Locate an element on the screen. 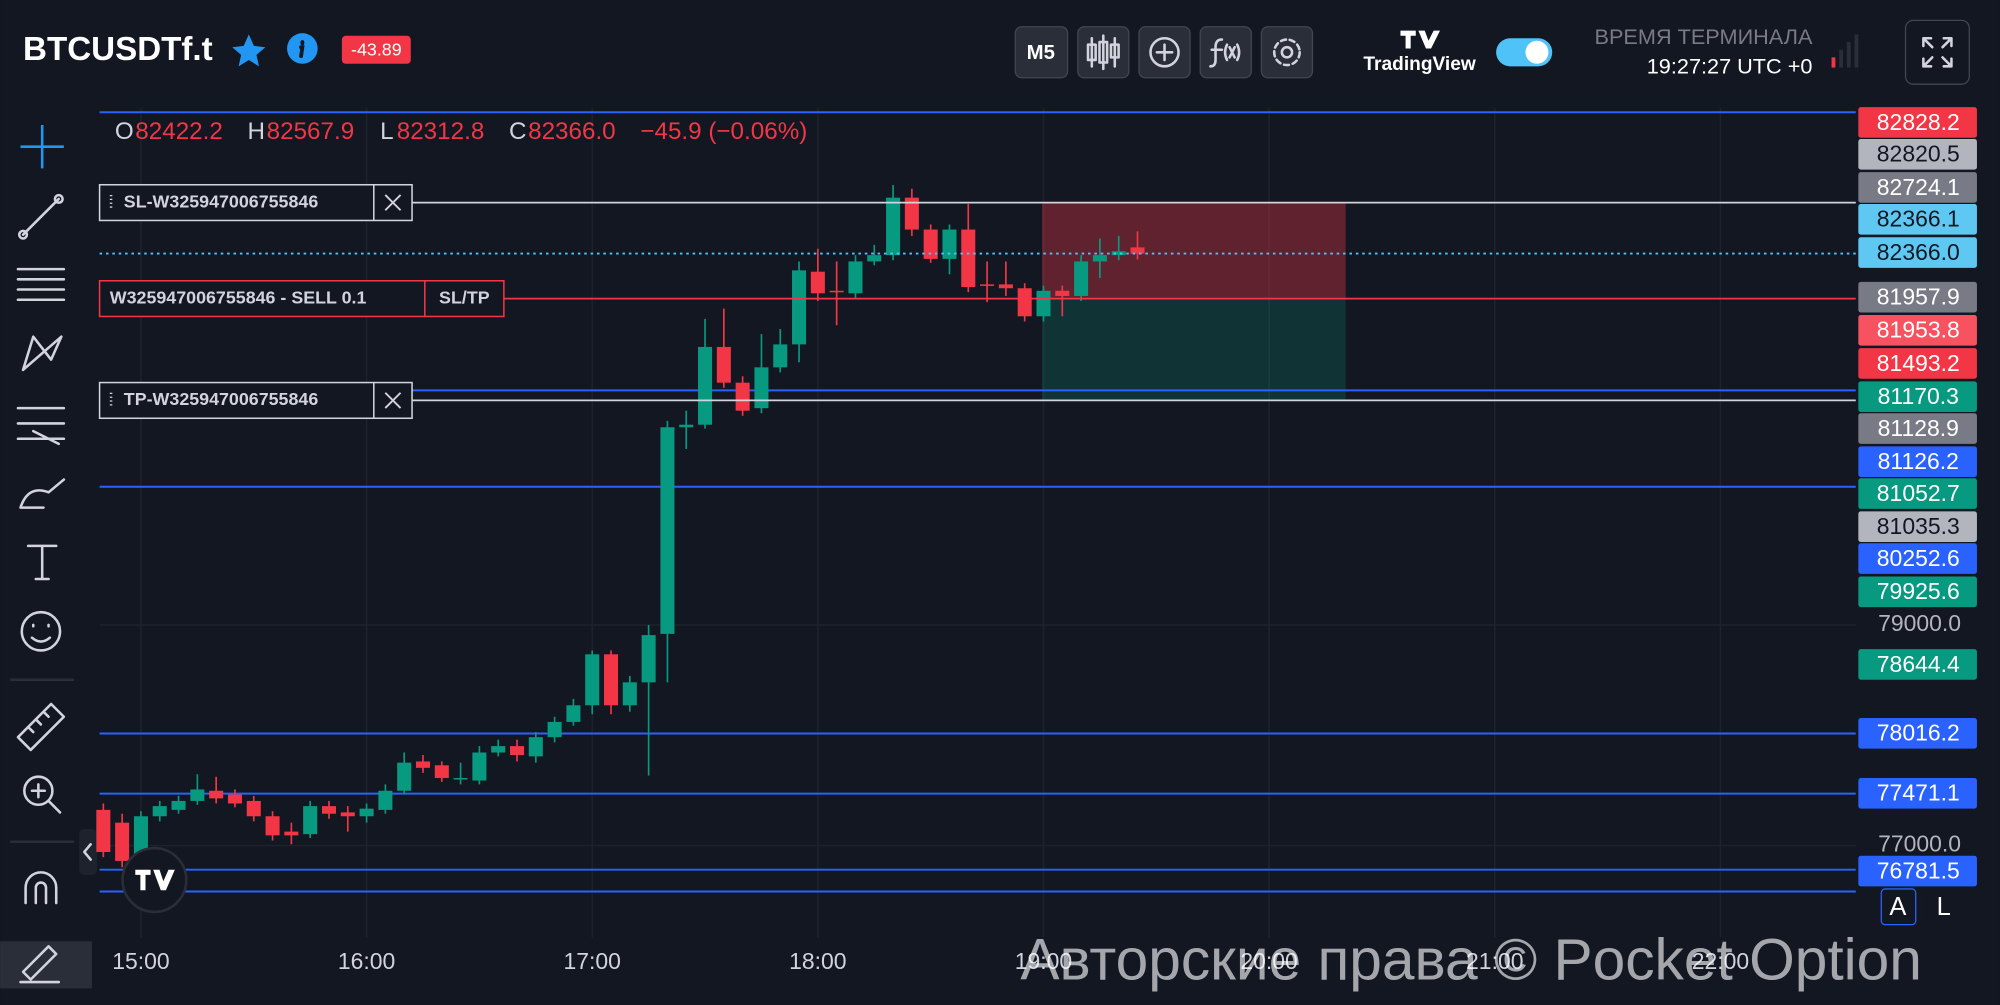  x-tick-label: 17:00 is located at coordinates (592, 961).